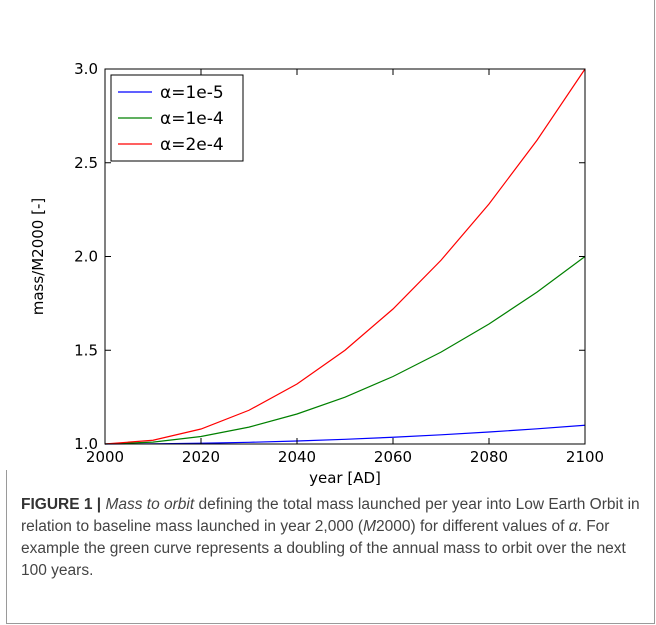 This screenshot has width=656, height=625. What do you see at coordinates (472, 526) in the screenshot?
I see `caption-text-2: 2000) for different values of` at bounding box center [472, 526].